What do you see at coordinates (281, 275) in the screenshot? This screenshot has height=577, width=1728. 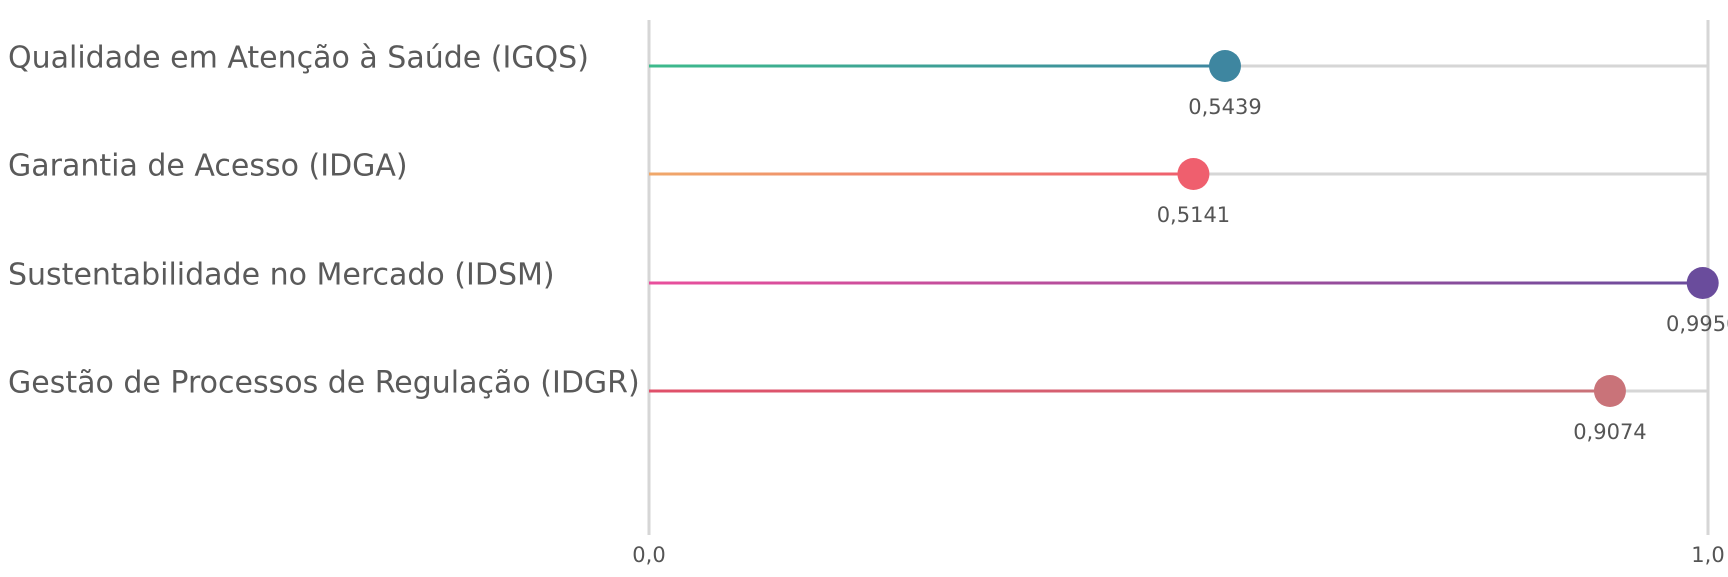 I see `category-label: Sustentabilidade no Mercado (IDSM)` at bounding box center [281, 275].